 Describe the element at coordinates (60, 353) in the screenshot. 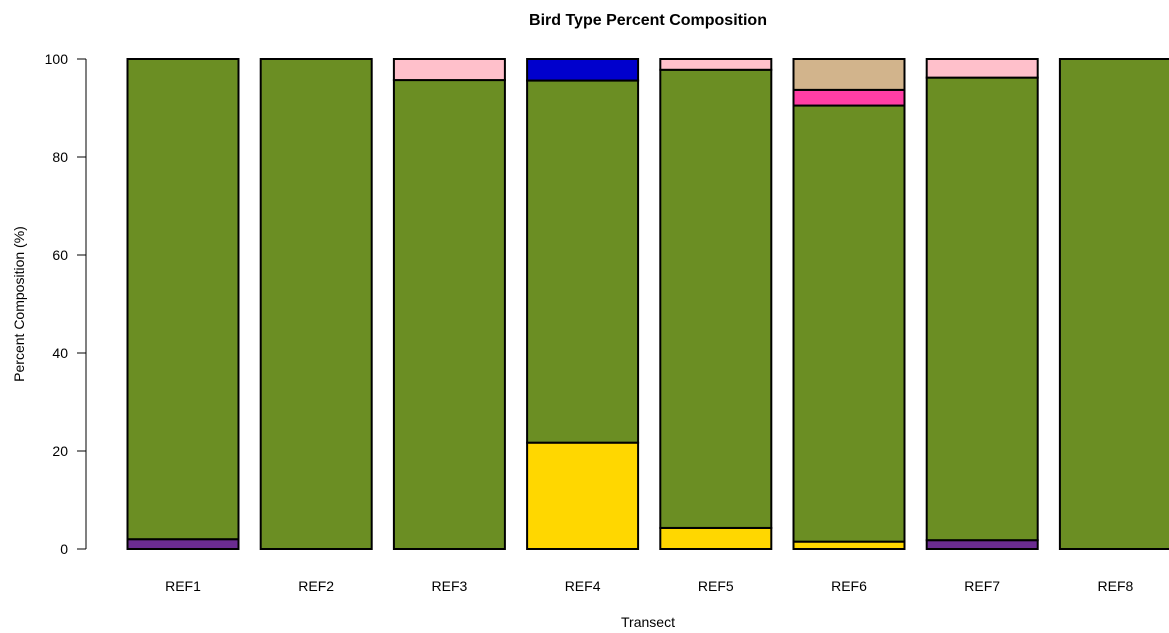

I see `y-tick-label: 40` at that location.